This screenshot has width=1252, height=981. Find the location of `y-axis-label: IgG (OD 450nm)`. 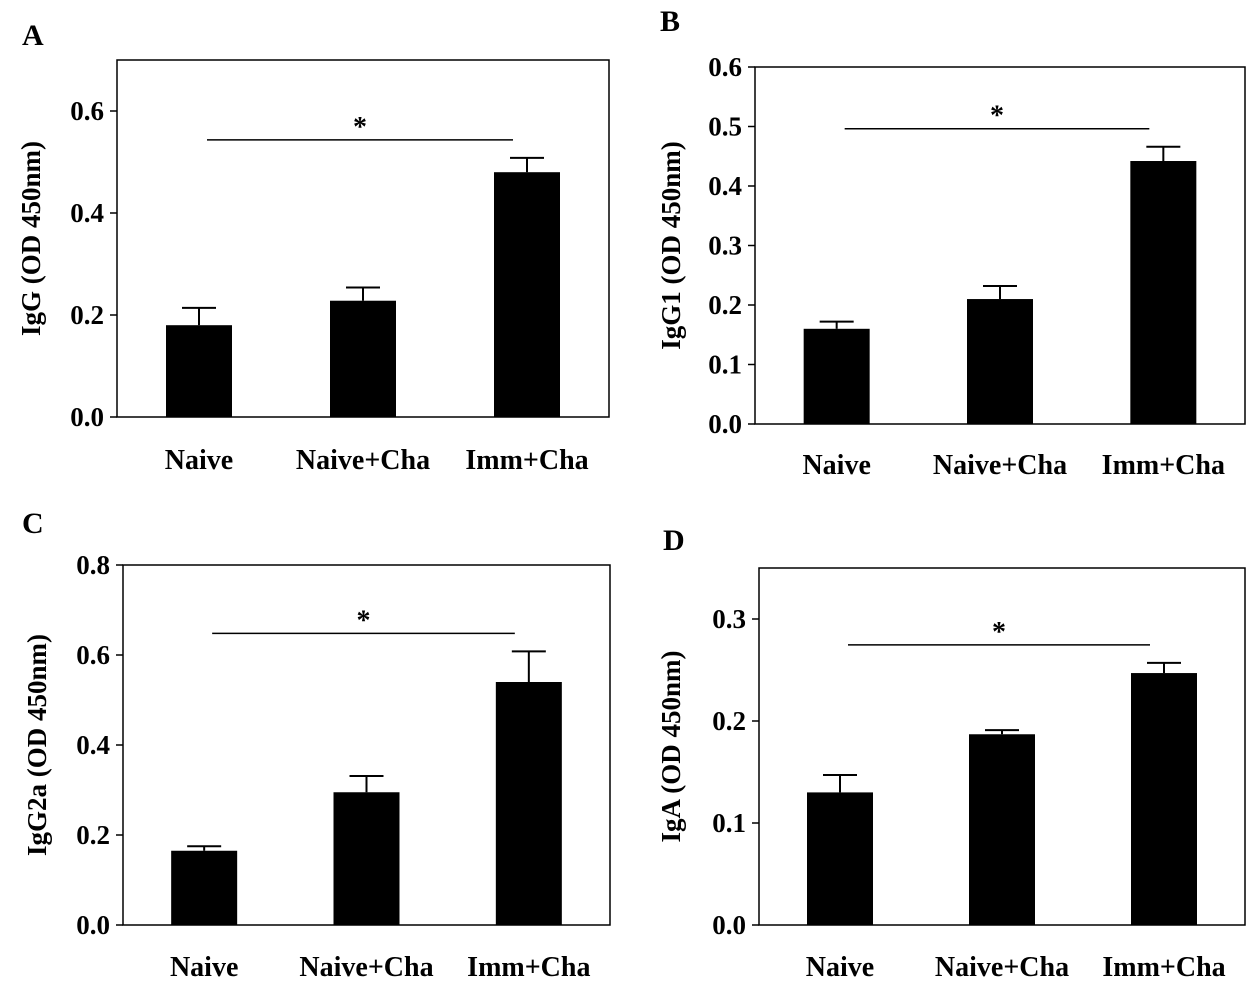

y-axis-label: IgG (OD 450nm) is located at coordinates (31, 238).